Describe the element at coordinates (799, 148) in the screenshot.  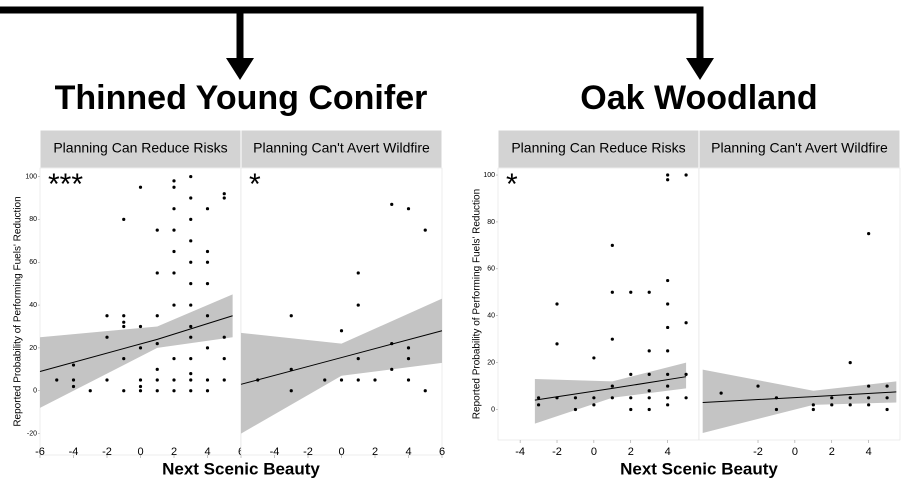
I see `facet-strip-label: Planning Can't Avert Wildfire` at that location.